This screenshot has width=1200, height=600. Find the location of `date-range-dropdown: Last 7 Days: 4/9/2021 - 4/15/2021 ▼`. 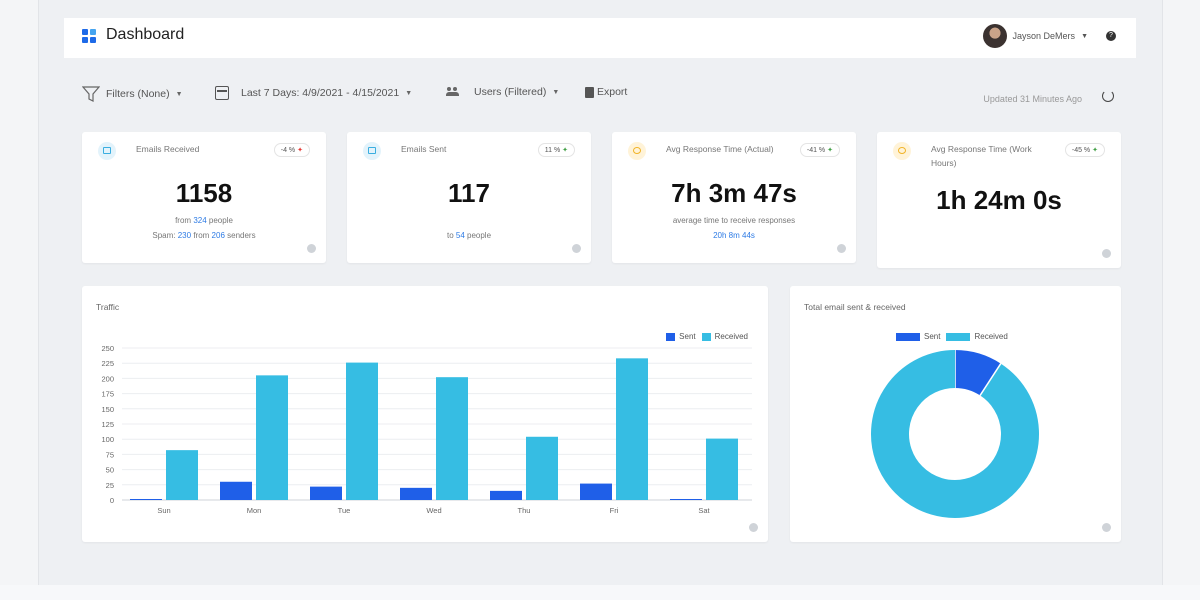

date-range-dropdown: Last 7 Days: 4/9/2021 - 4/15/2021 ▼ is located at coordinates (313, 93).